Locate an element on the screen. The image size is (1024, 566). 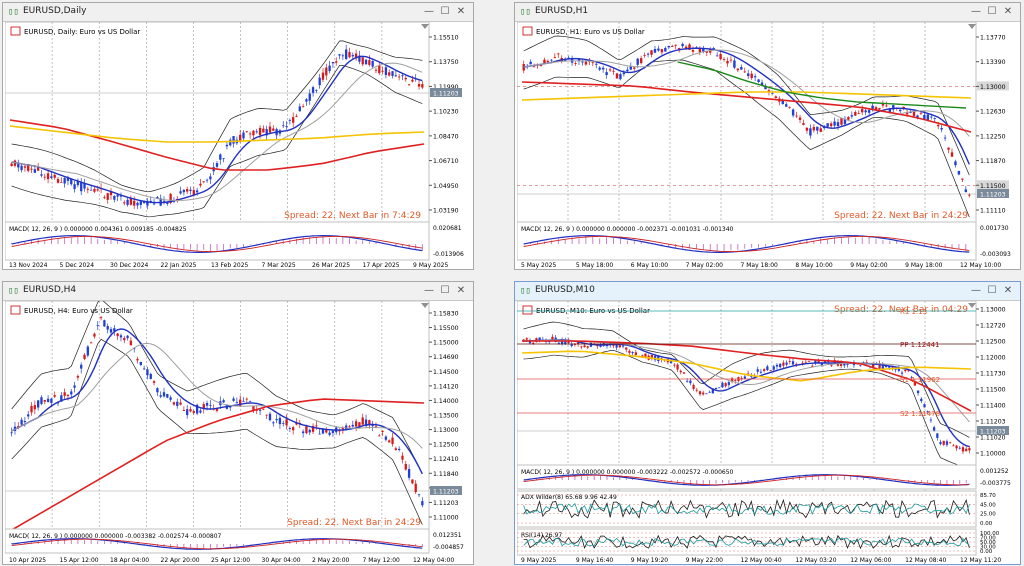
slow-ma-red is located at coordinates (217, 465).